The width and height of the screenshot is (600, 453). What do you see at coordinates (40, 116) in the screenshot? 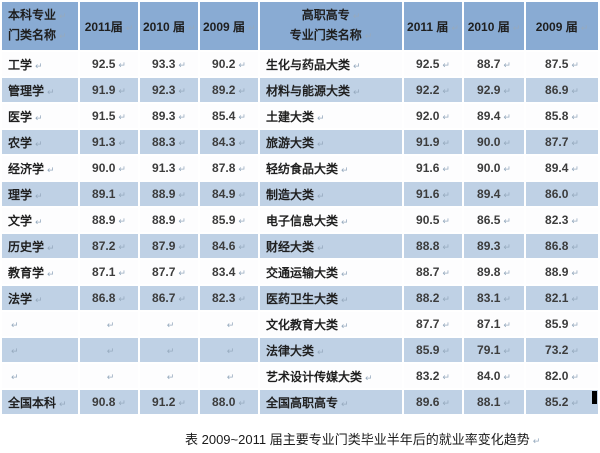
I see `undergrad-major-name-cell: 医学 ↵` at bounding box center [40, 116].